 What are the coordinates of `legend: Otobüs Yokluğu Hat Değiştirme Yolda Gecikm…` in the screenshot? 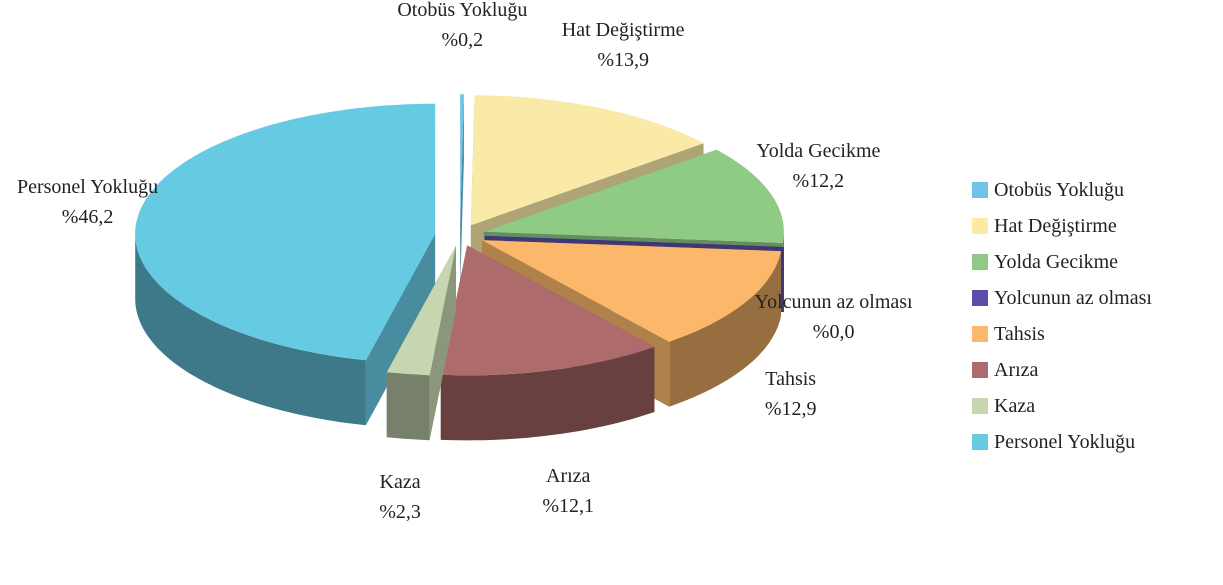 It's located at (1062, 316).